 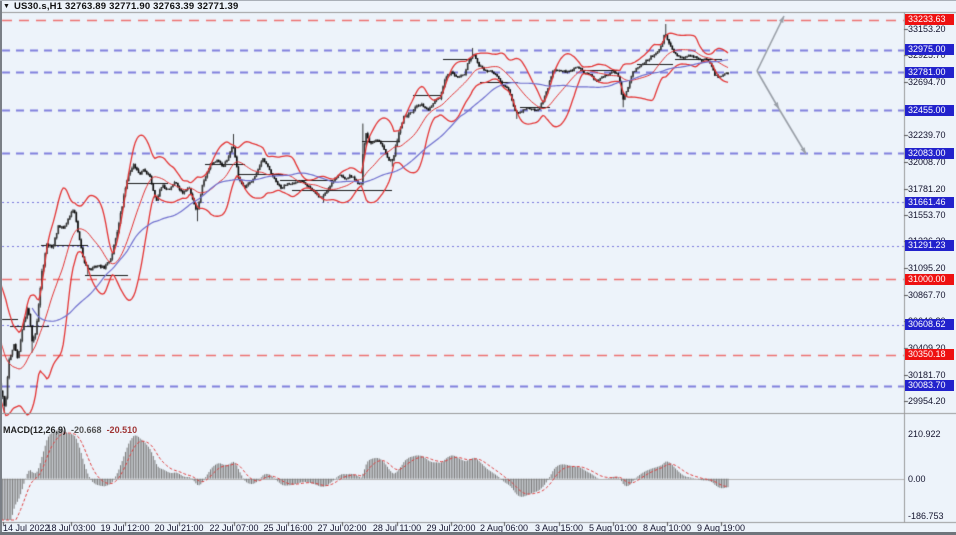 I want to click on price-axis-label: 30181.70, so click(x=927, y=374).